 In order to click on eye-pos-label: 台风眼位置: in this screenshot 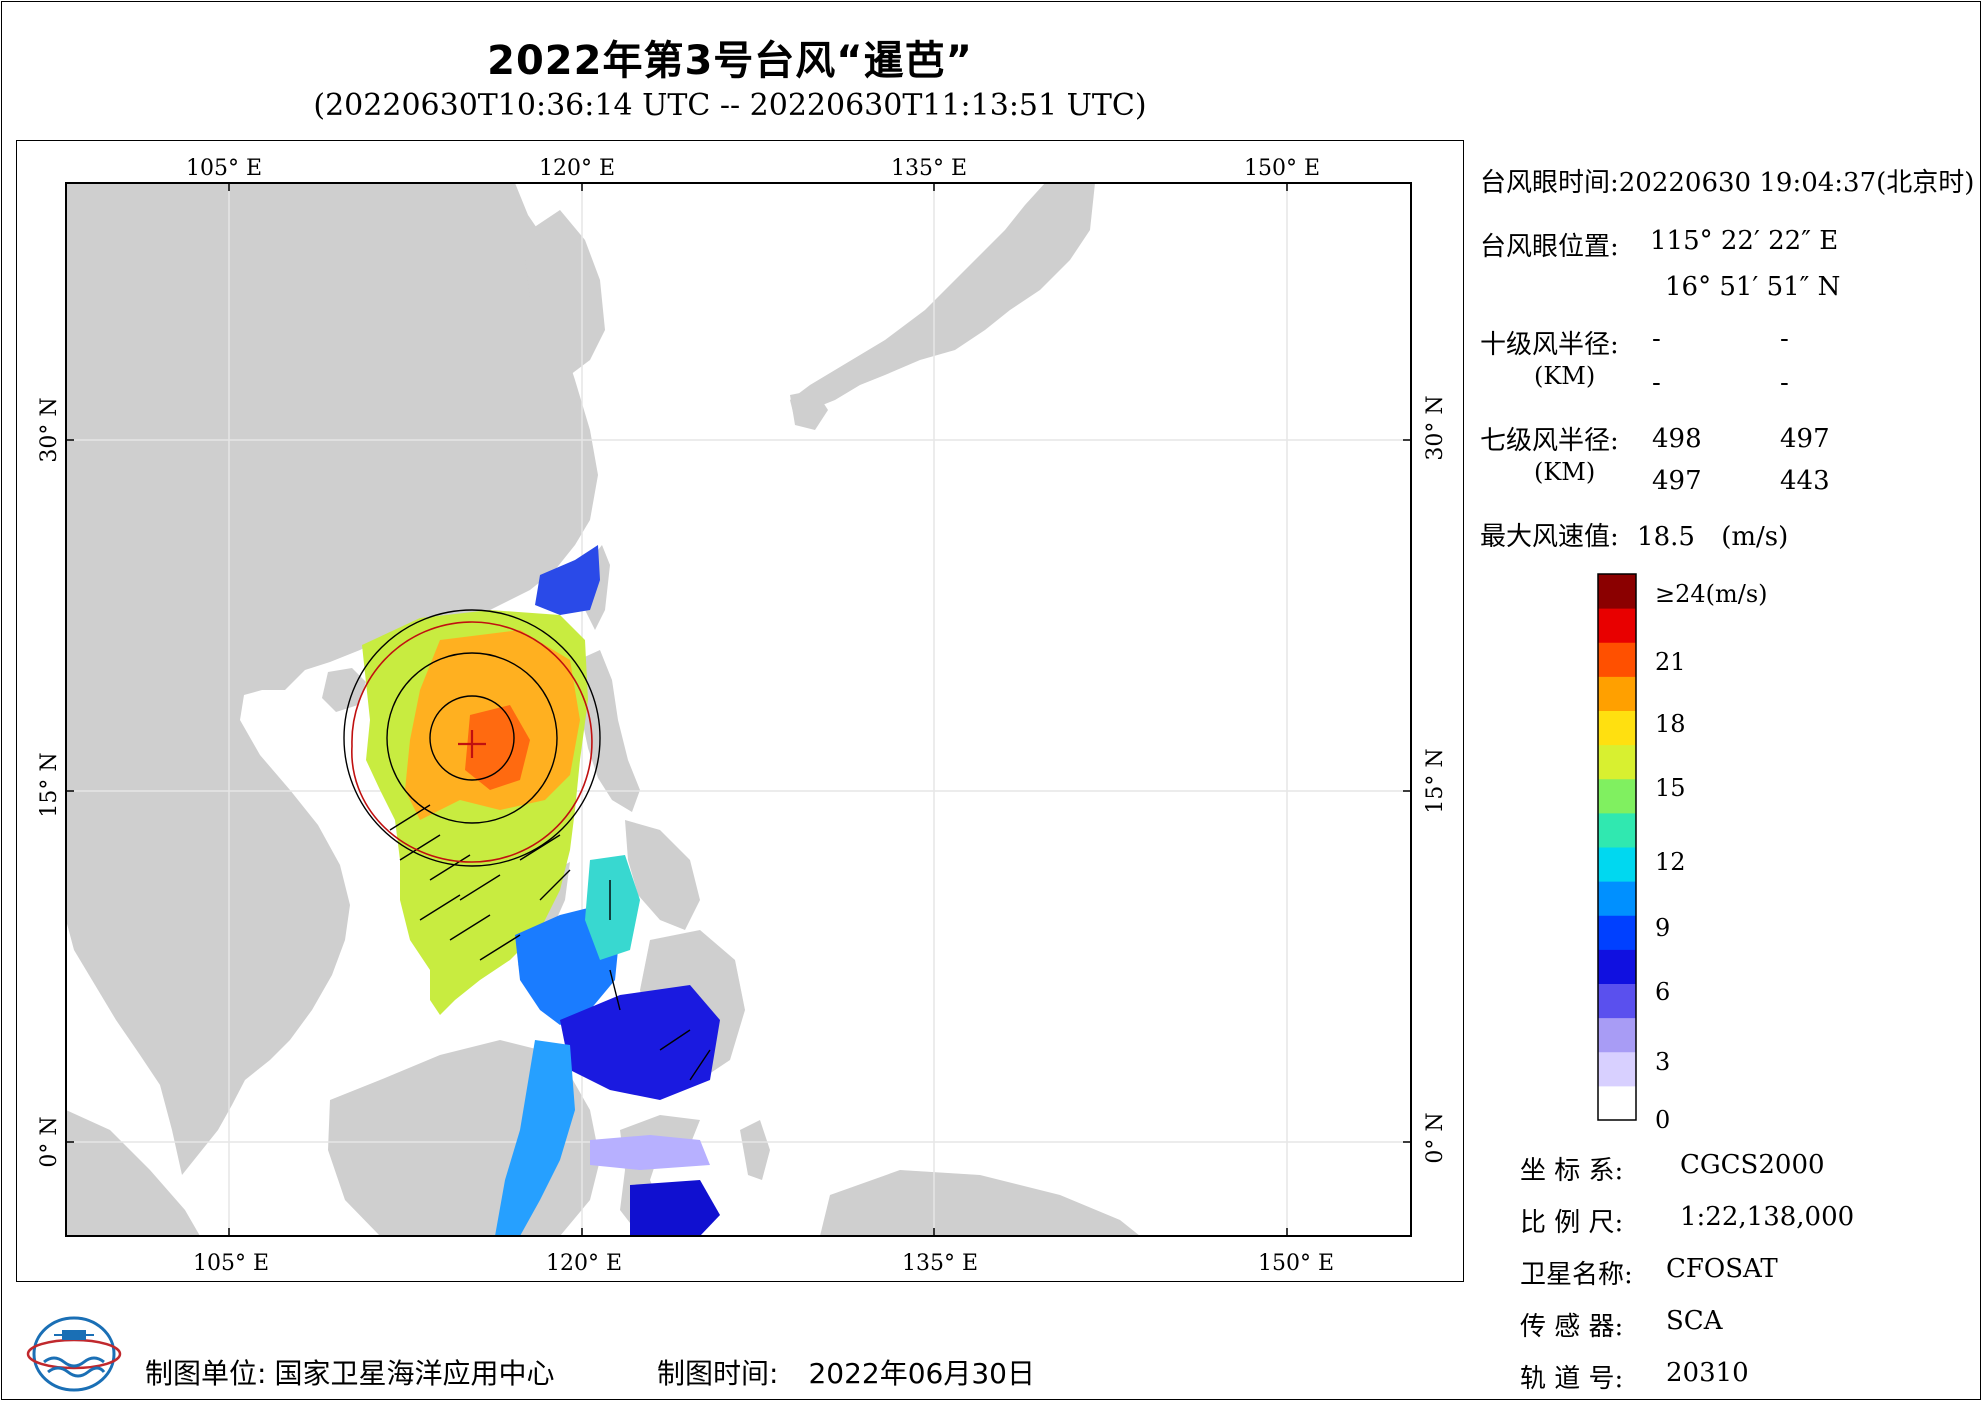, I will do `click(1549, 247)`.